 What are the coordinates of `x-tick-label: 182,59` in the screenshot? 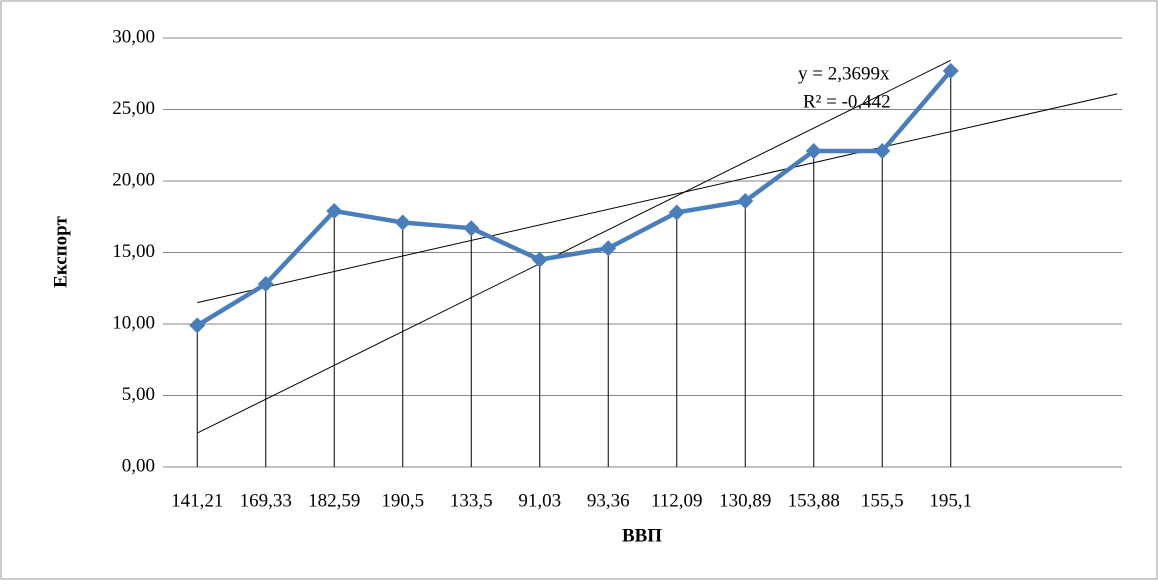 It's located at (334, 500).